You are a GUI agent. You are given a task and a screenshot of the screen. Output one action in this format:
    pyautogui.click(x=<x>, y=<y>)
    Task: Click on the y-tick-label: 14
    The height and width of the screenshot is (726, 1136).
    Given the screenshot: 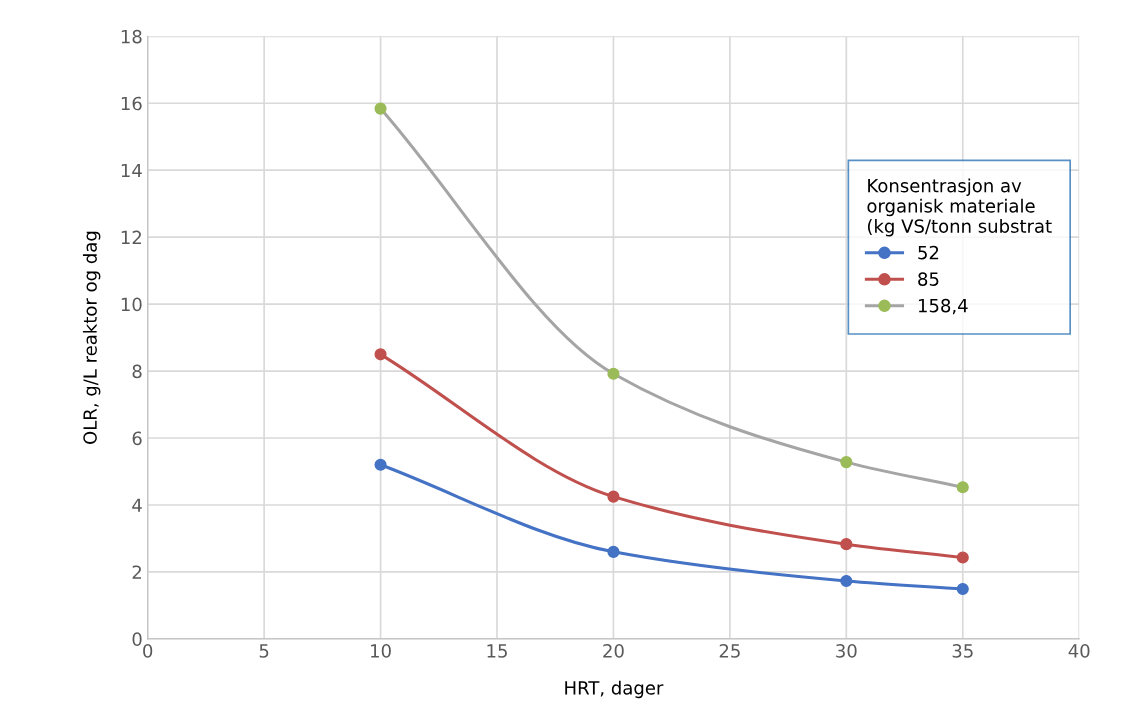 What is the action you would take?
    pyautogui.click(x=131, y=170)
    